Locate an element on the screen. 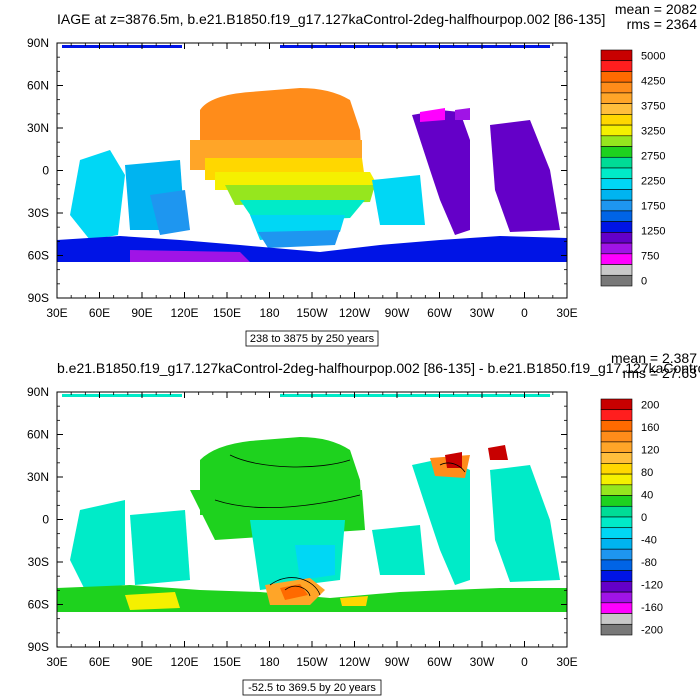  y-tick-label: 60N is located at coordinates (38, 435).